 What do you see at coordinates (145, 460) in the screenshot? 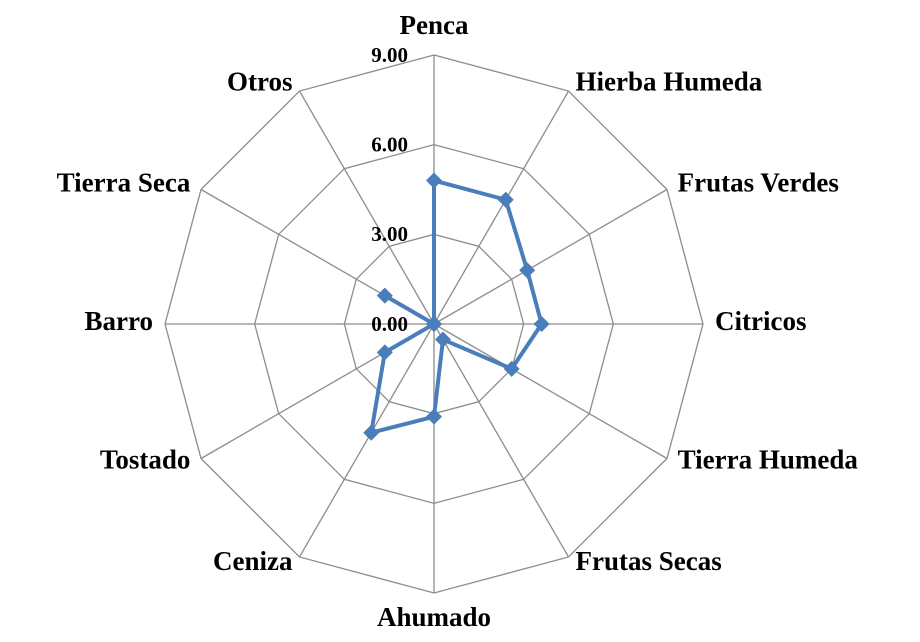
I see `category-label: Tostado` at bounding box center [145, 460].